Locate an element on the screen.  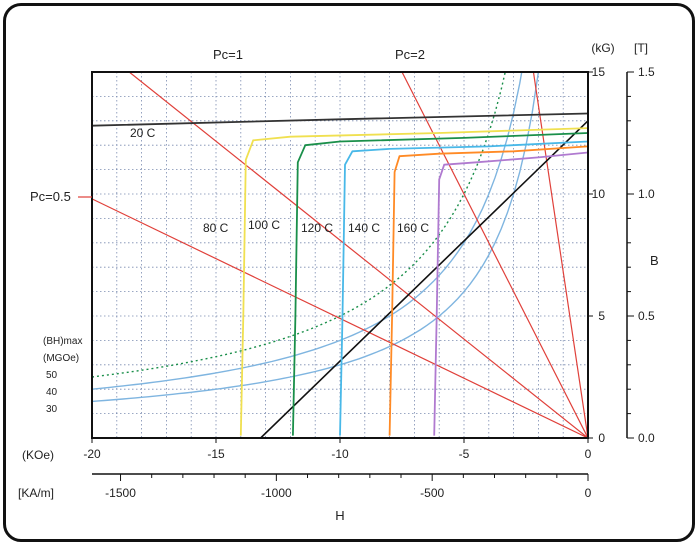
y-tick-label-kg: 10 is located at coordinates (599, 194).